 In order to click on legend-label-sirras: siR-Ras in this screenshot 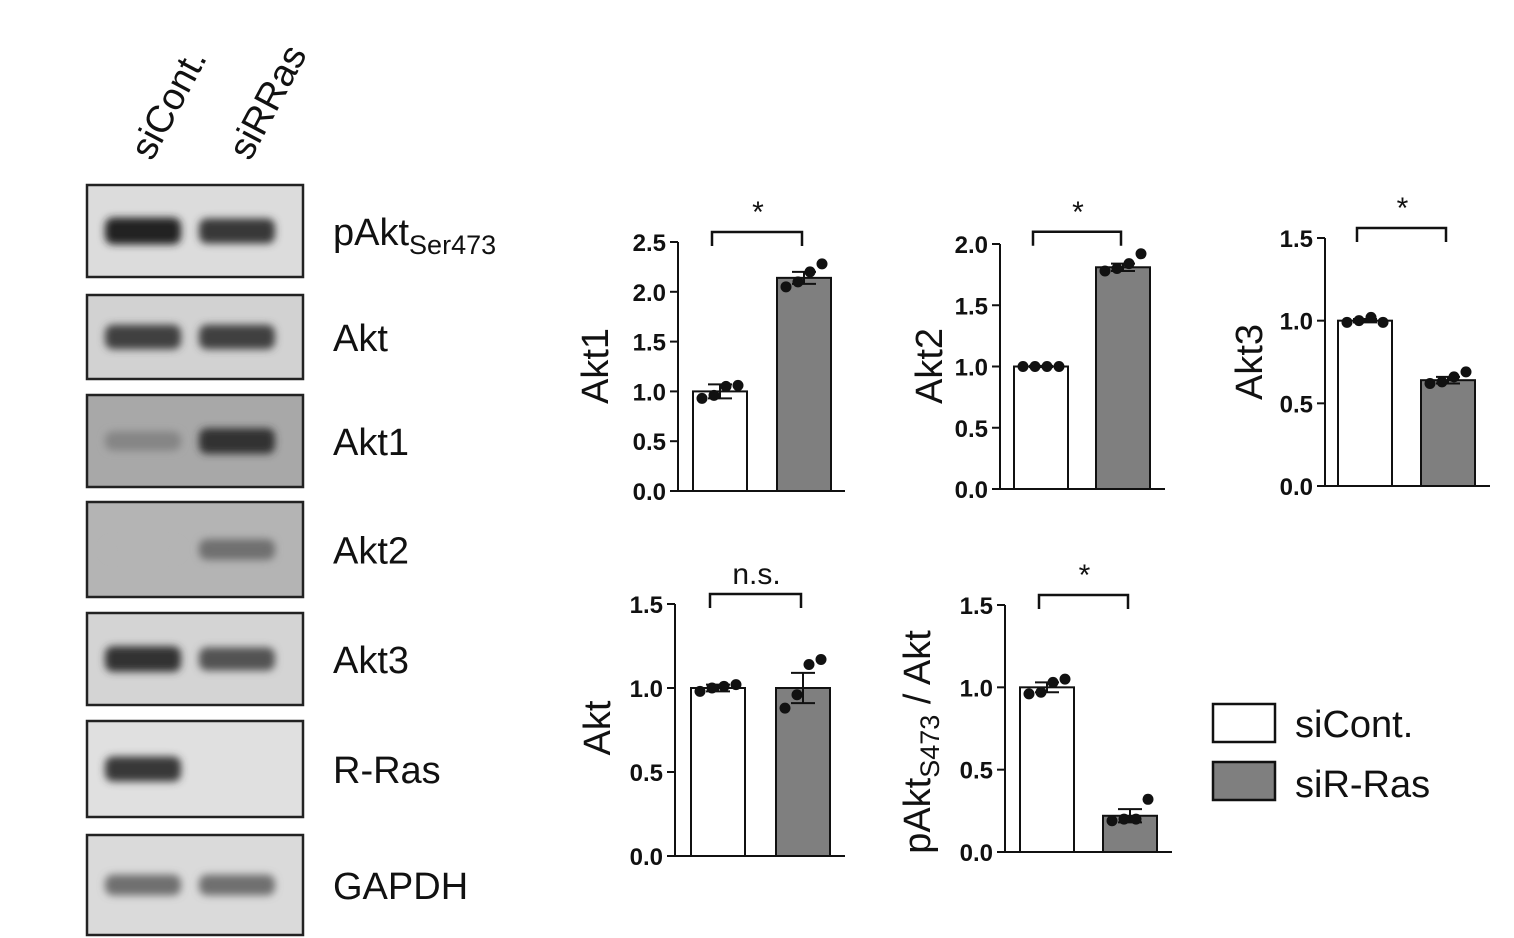, I will do `click(1362, 785)`.